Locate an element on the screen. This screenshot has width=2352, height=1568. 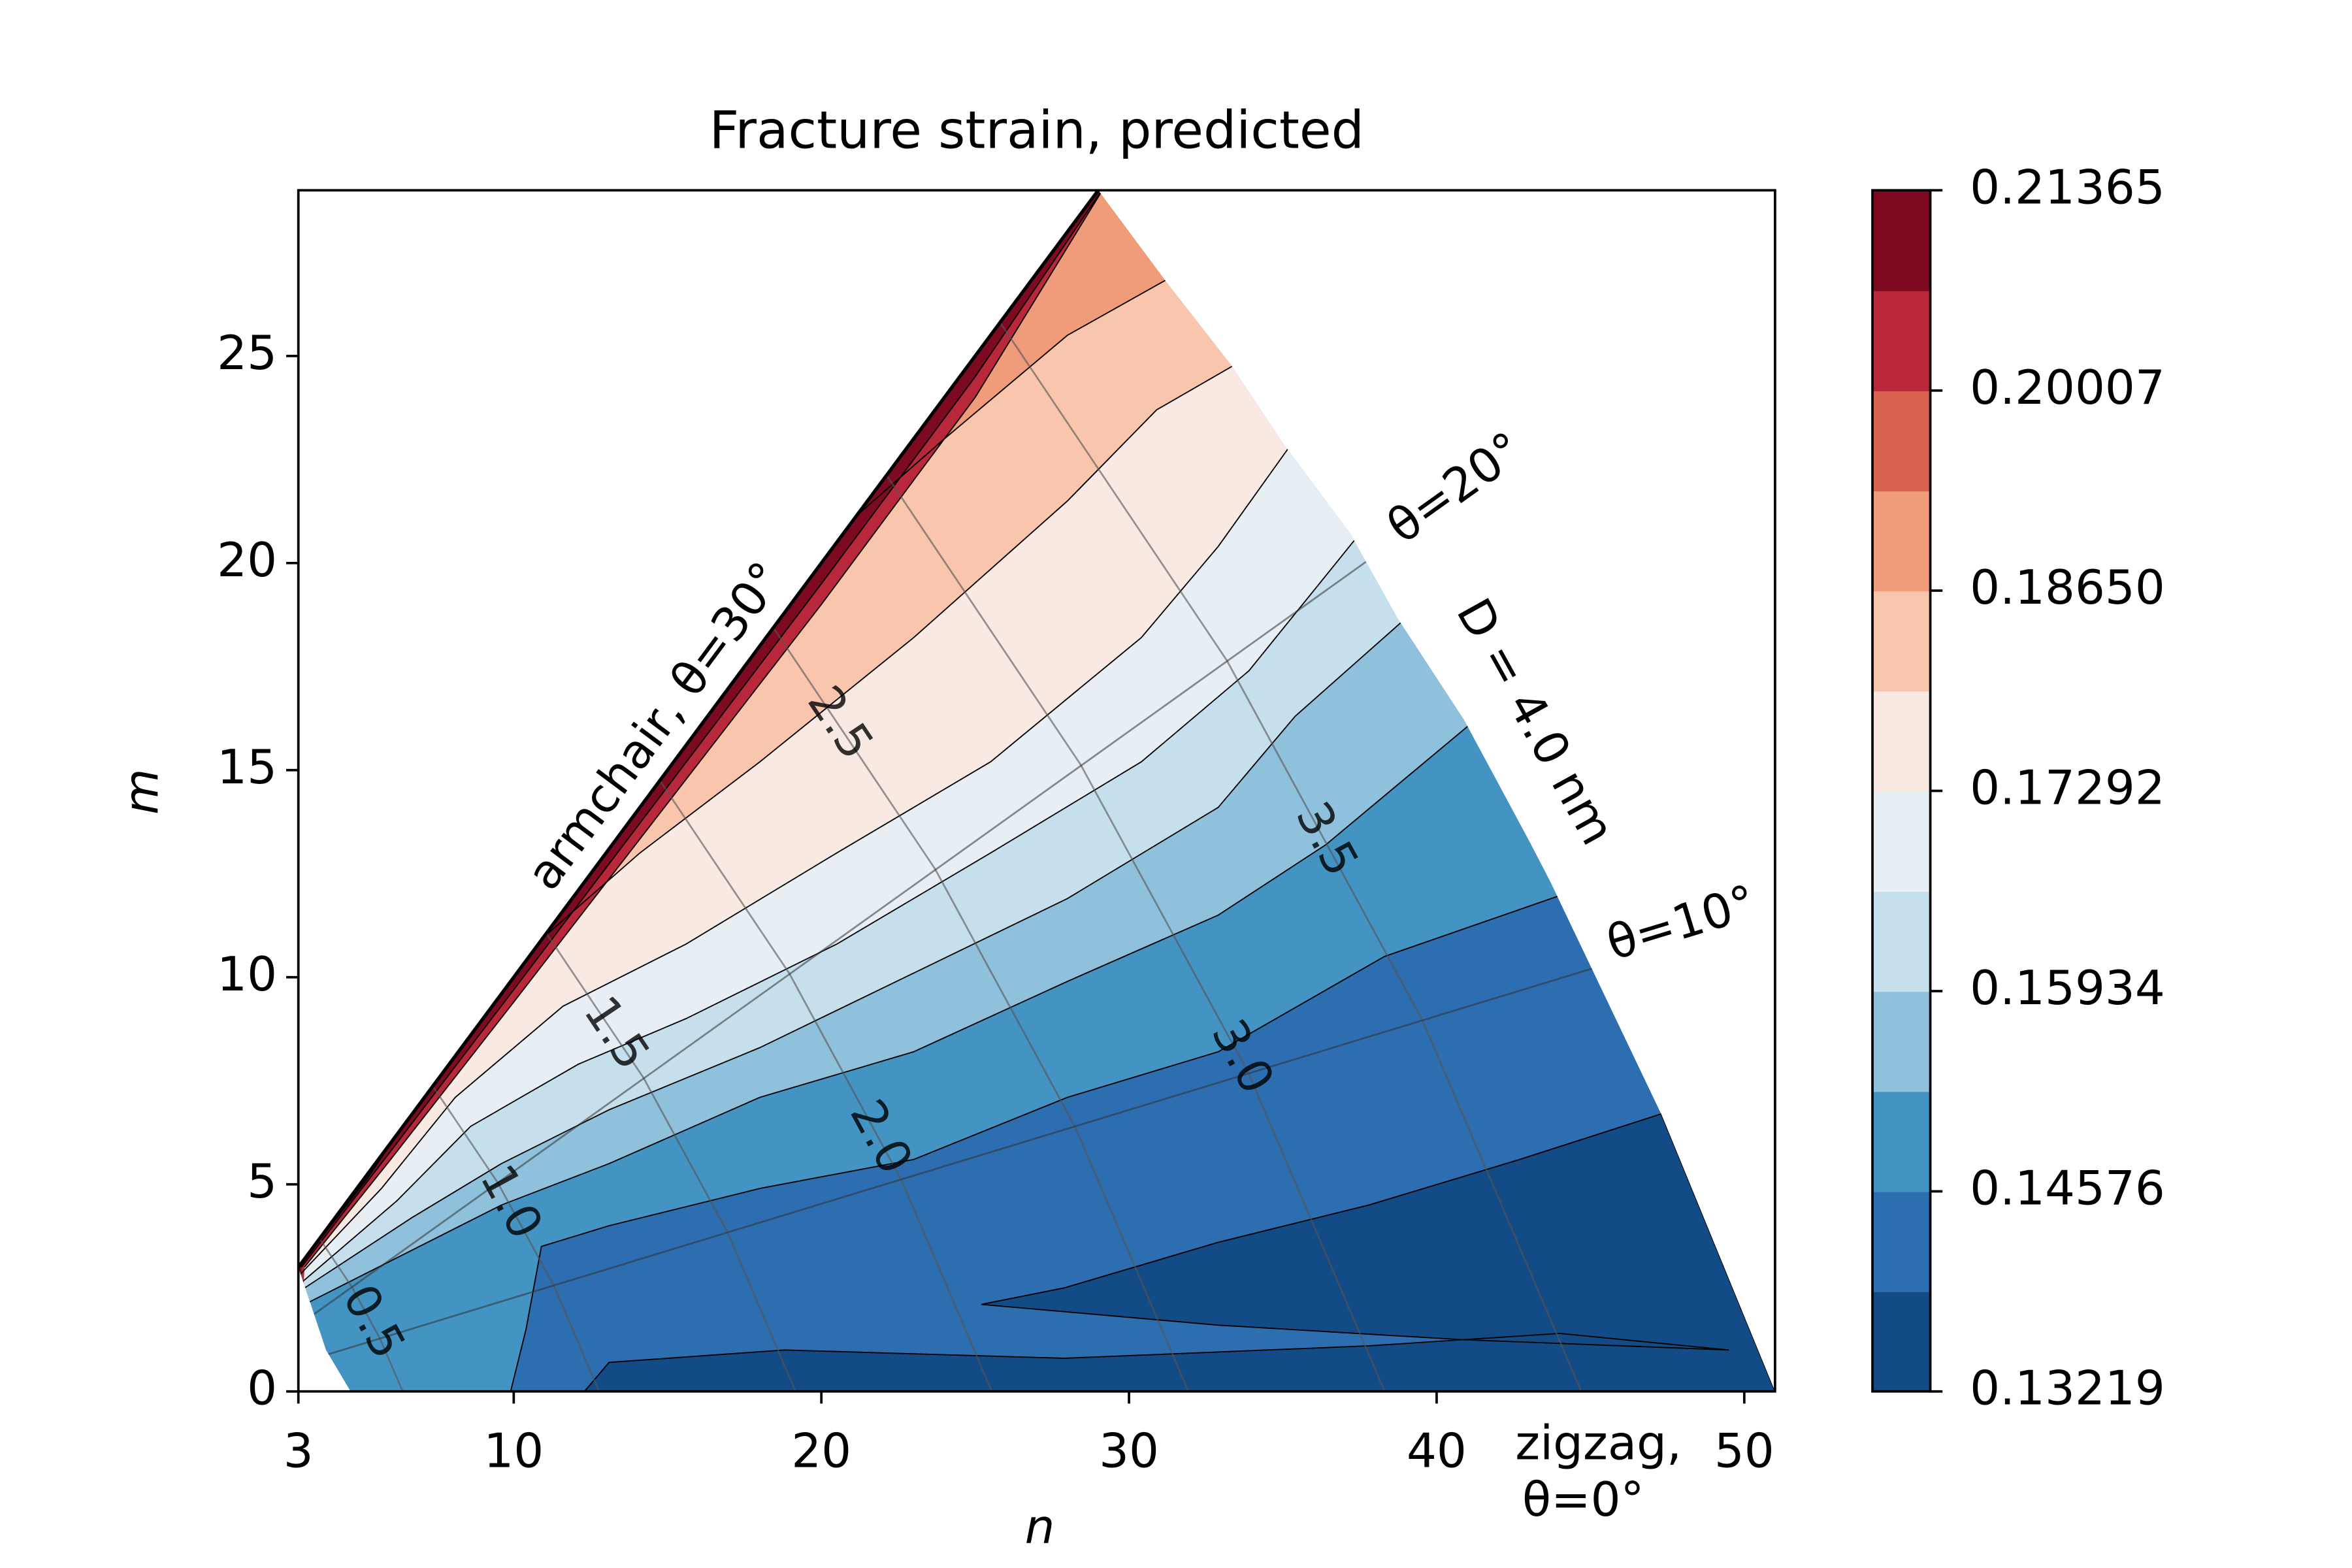
colorbar-tick-label: 0.20007 is located at coordinates (2067, 388).